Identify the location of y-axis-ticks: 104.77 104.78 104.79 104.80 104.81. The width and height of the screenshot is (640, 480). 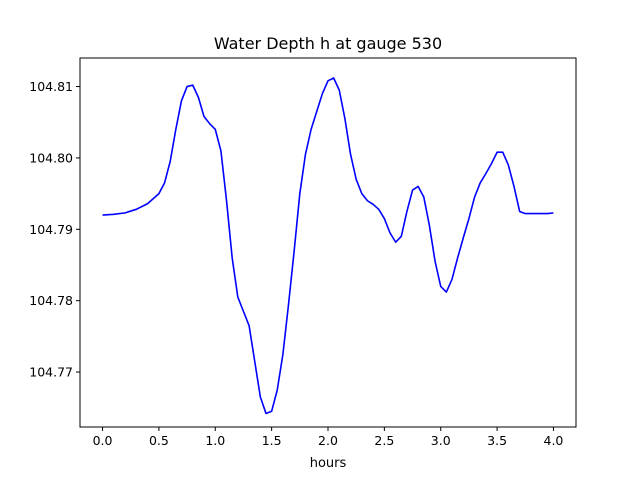
(54, 229).